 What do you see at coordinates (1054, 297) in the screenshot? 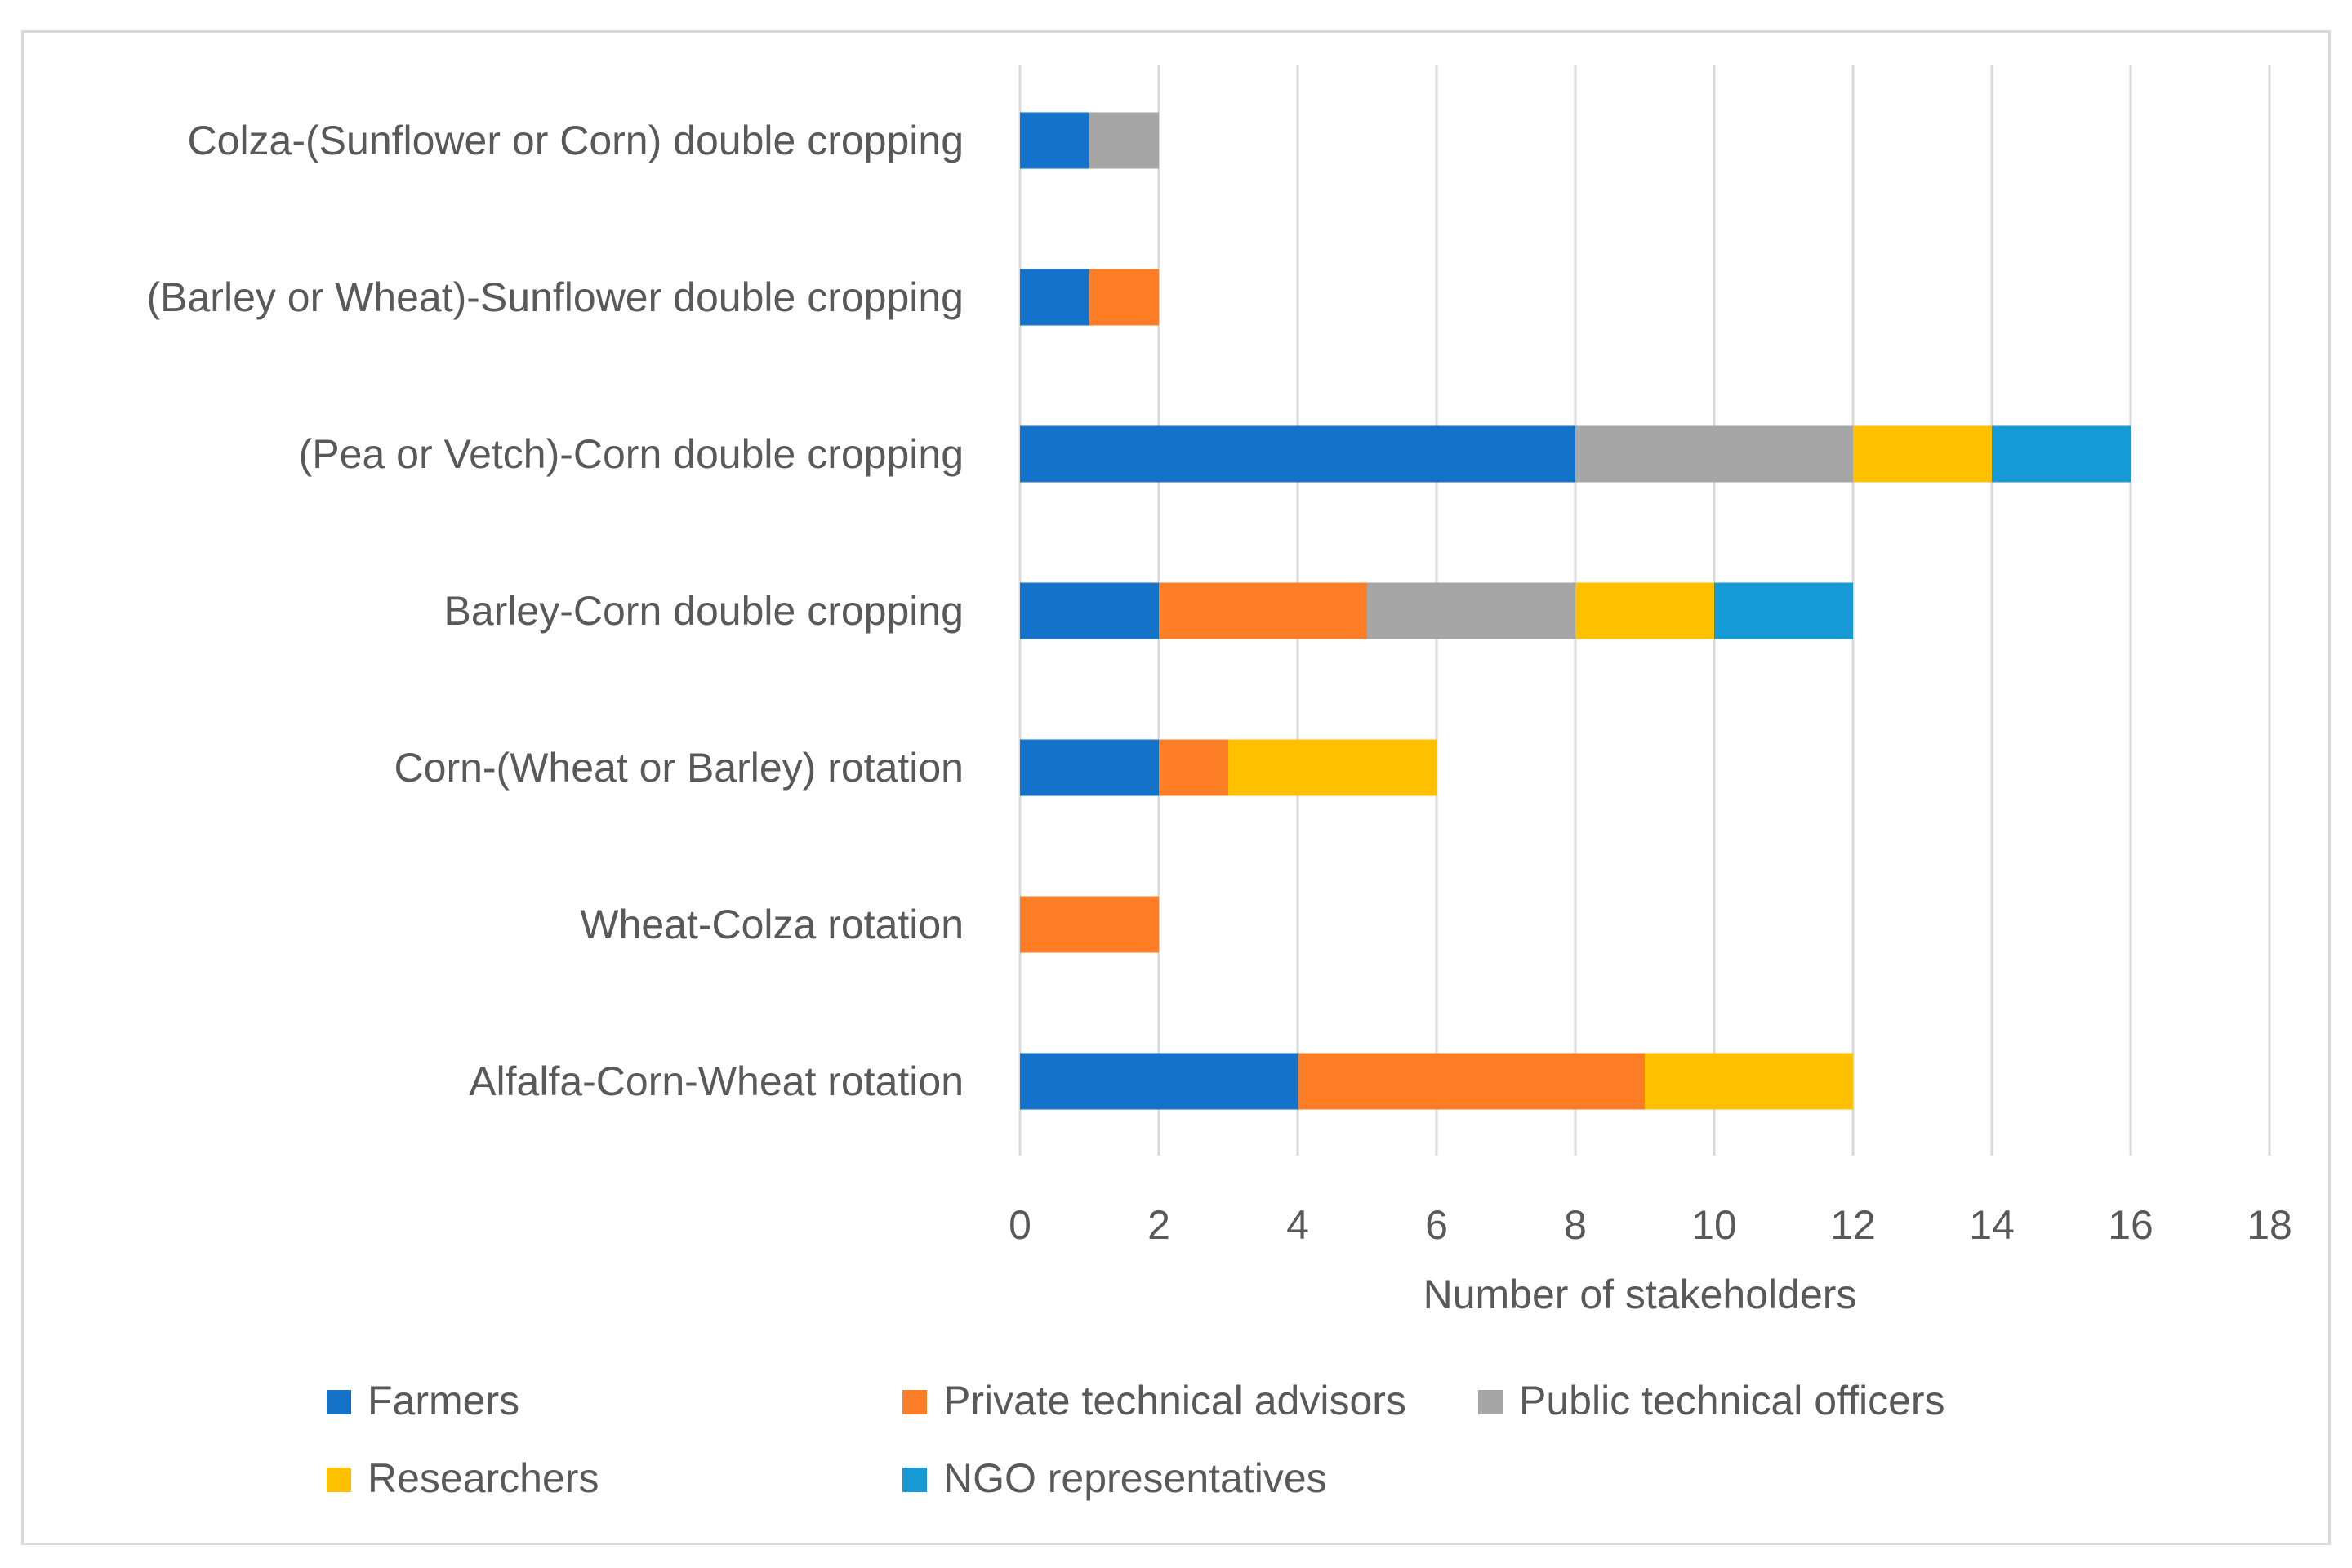
I see `bar-2-farmers` at bounding box center [1054, 297].